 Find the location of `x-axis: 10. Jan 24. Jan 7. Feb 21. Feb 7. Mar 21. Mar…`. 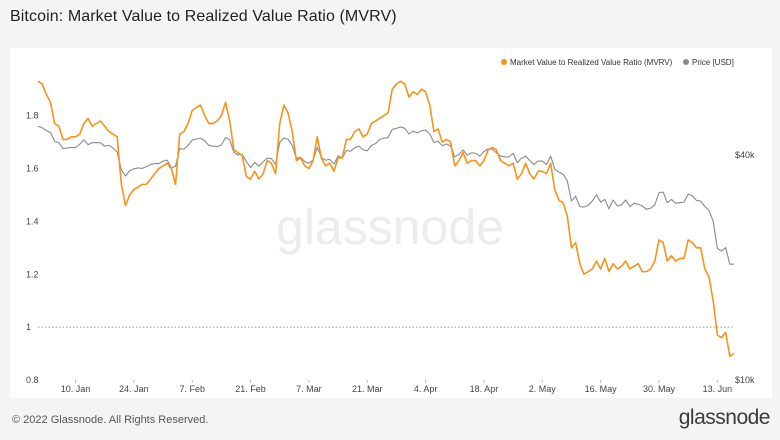

x-axis: 10. Jan 24. Jan 7. Feb 21. Feb 7. Mar 21. Mar… is located at coordinates (396, 387).